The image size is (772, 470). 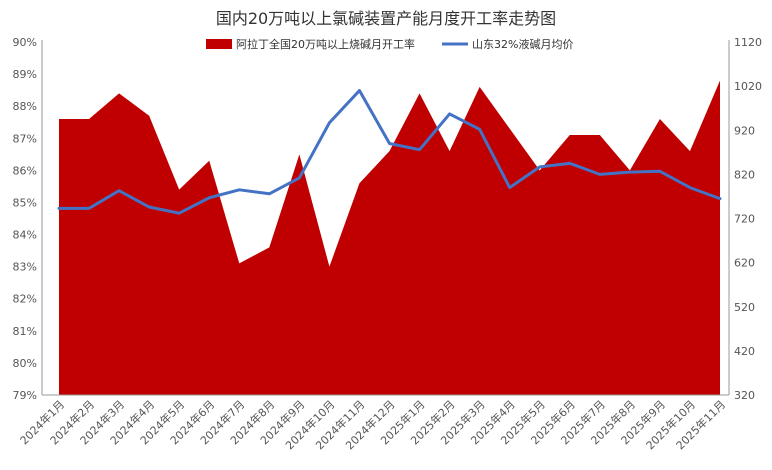 I want to click on left-tick-label: 88%, so click(x=25, y=106).